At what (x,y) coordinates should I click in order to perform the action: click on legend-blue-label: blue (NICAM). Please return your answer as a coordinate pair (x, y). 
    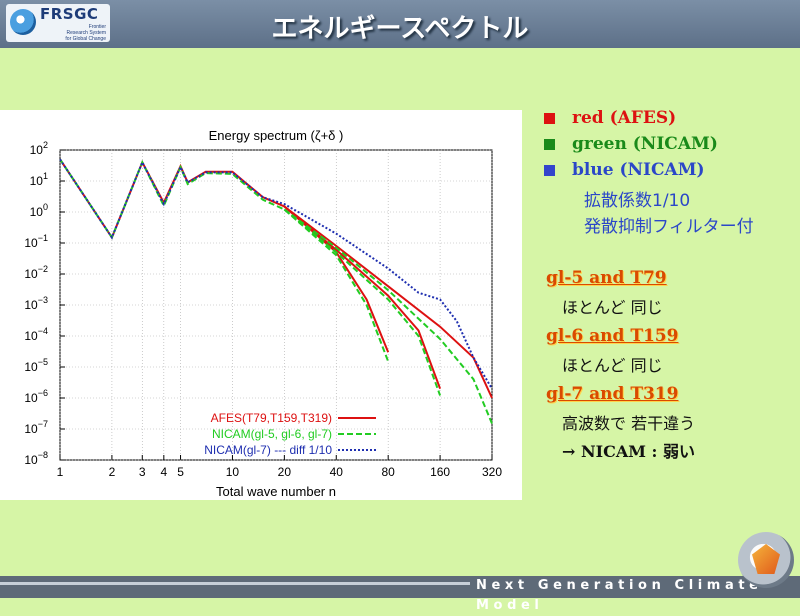
    Looking at the image, I should click on (638, 170).